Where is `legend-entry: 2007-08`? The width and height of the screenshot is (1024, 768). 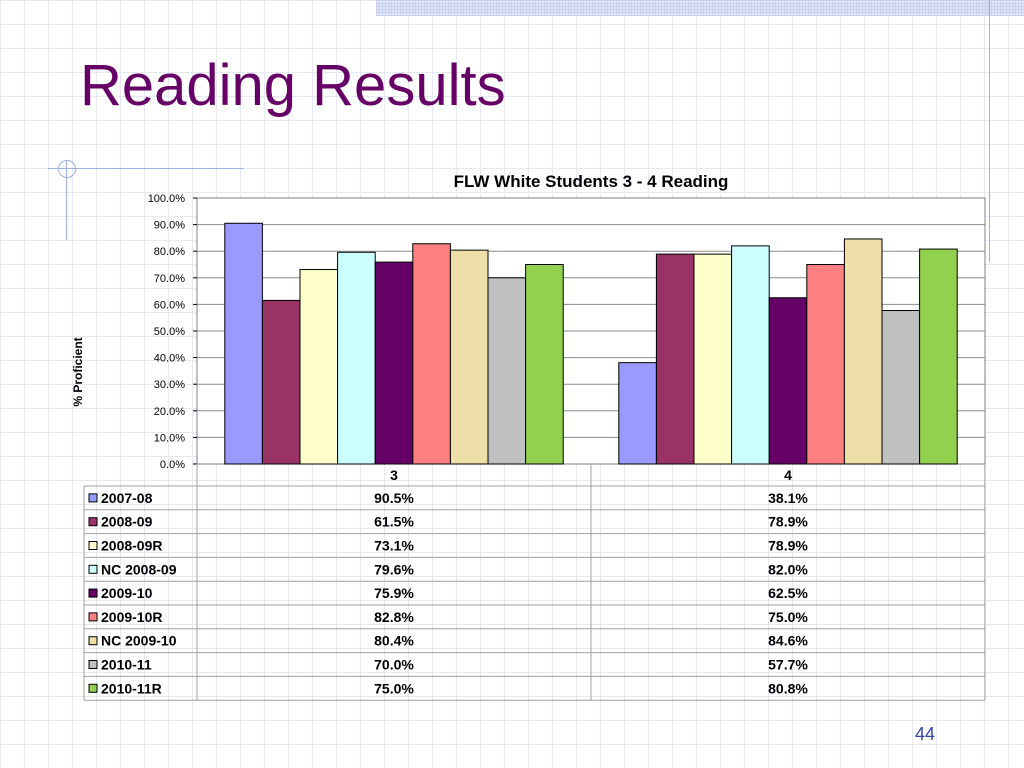
legend-entry: 2007-08 is located at coordinates (127, 498).